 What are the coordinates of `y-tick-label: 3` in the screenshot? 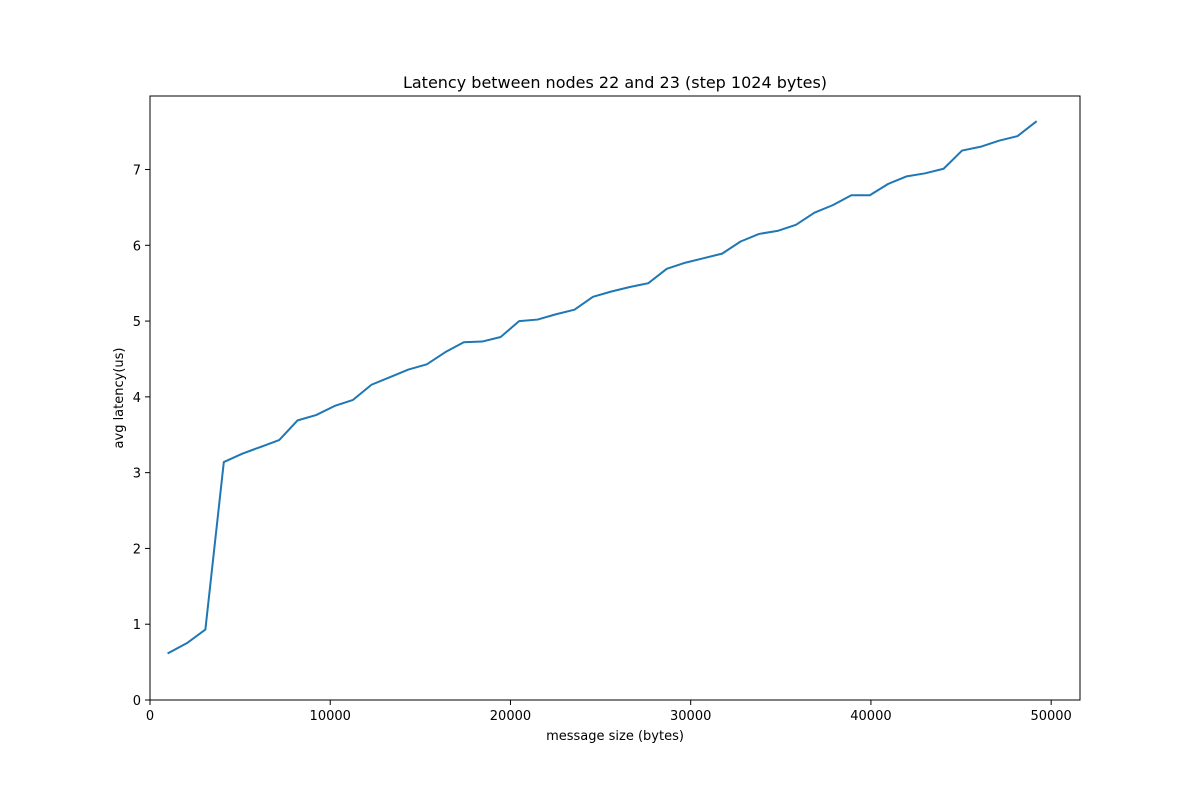 It's located at (137, 474).